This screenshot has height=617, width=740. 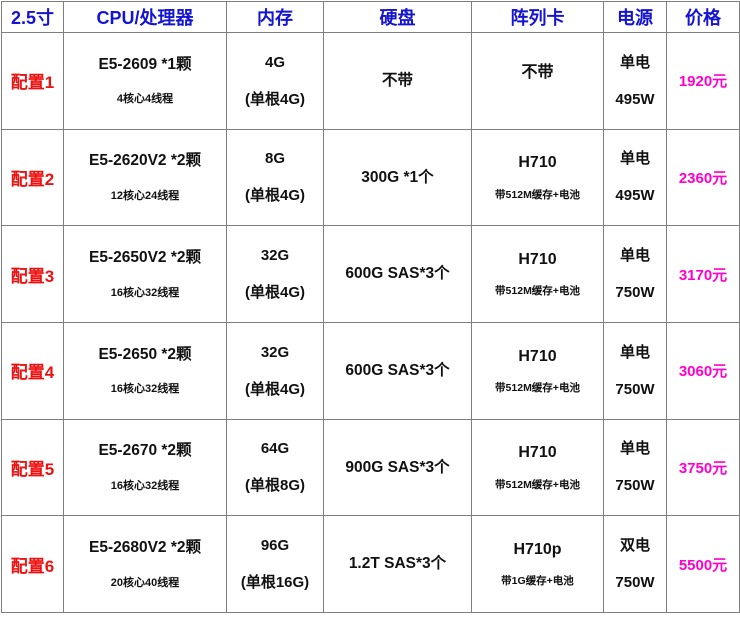 I want to click on cpu-cores: 4核心4线程, so click(x=145, y=99).